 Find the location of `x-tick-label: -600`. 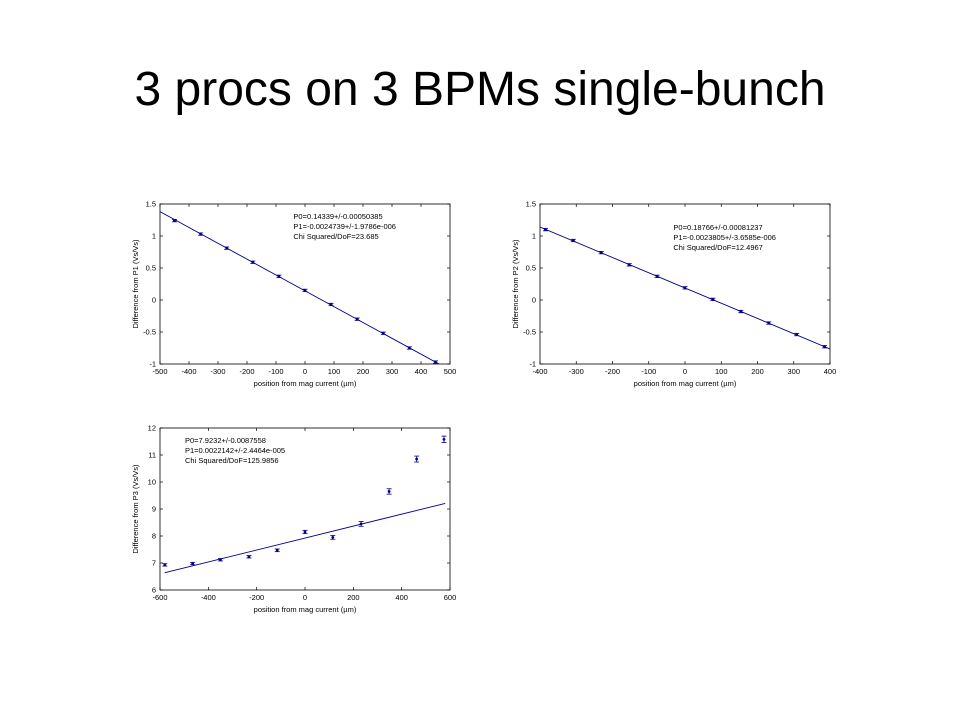

x-tick-label: -600 is located at coordinates (159, 597).